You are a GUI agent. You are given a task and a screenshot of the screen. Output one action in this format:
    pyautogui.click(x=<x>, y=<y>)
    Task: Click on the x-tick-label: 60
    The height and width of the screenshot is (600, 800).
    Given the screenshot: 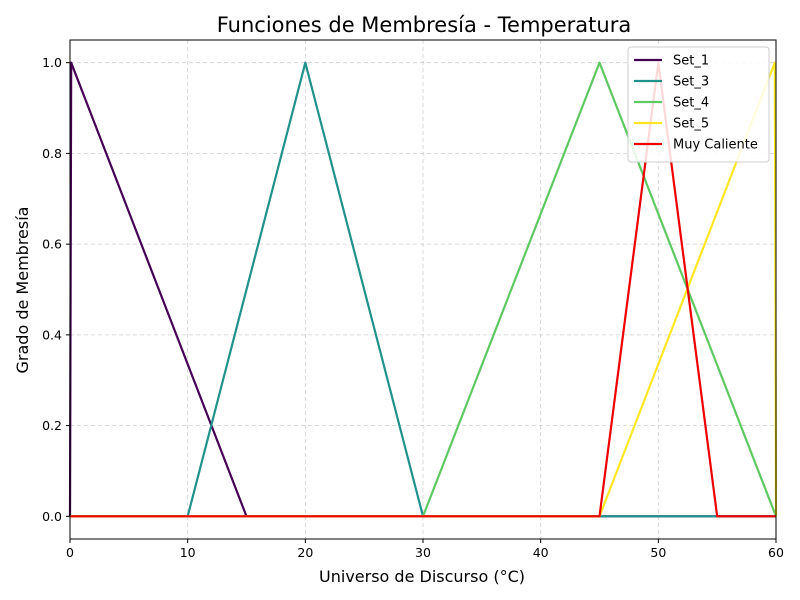 What is the action you would take?
    pyautogui.click(x=776, y=552)
    